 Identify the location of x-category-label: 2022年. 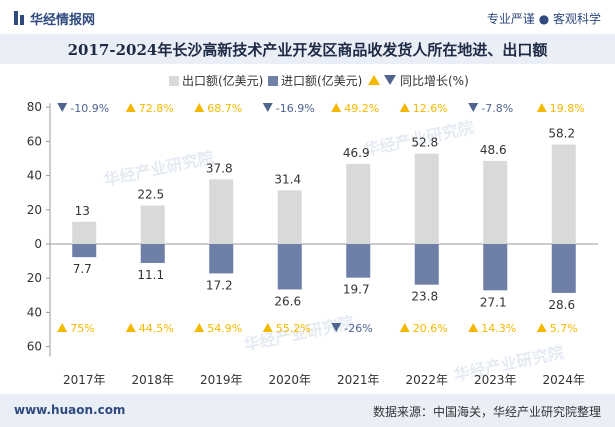
(426, 380).